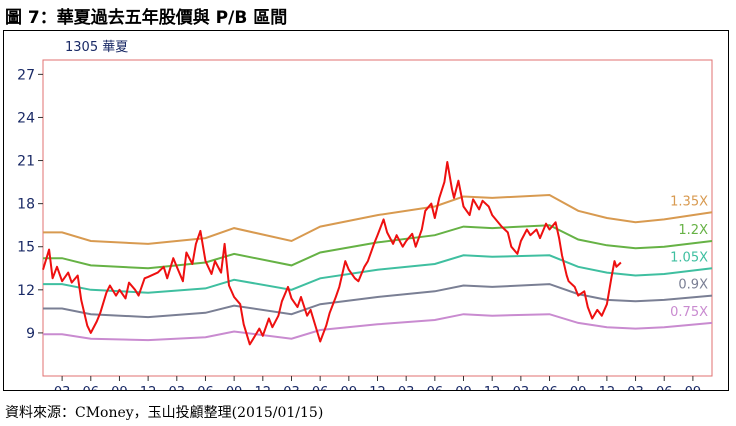 This screenshot has height=426, width=736. I want to click on y-tick-label: 9, so click(30, 334).